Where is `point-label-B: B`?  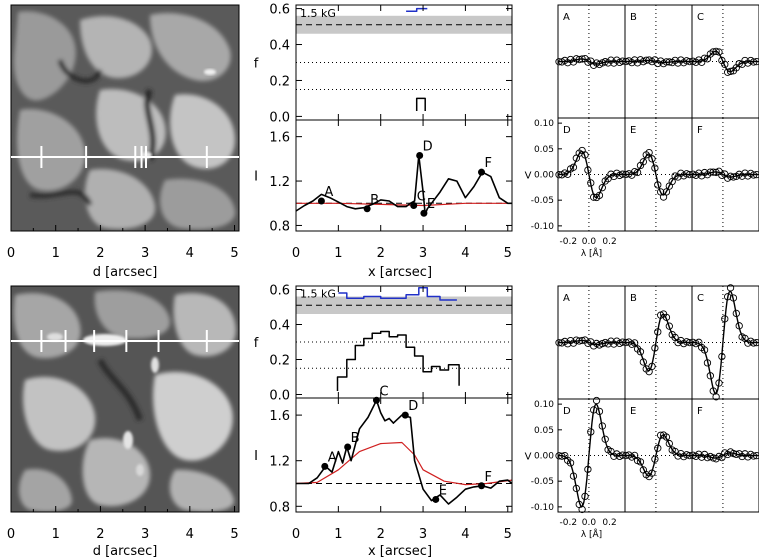
point-label-B: B is located at coordinates (374, 200).